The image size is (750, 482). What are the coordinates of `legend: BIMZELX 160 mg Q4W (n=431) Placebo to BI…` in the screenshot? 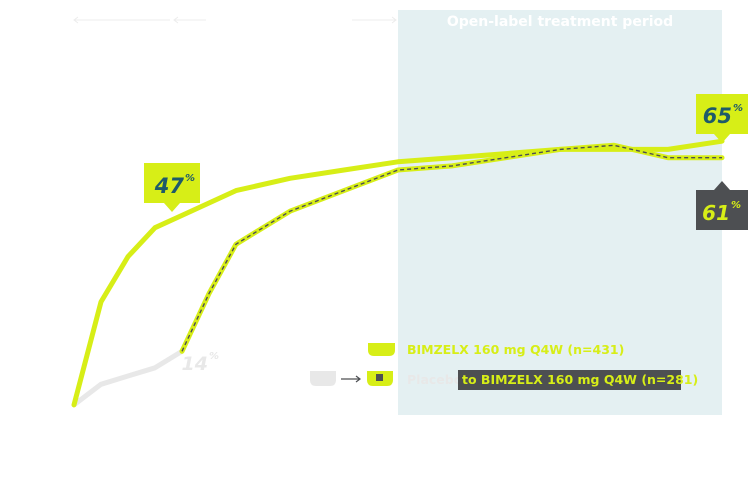 It's located at (504, 366).